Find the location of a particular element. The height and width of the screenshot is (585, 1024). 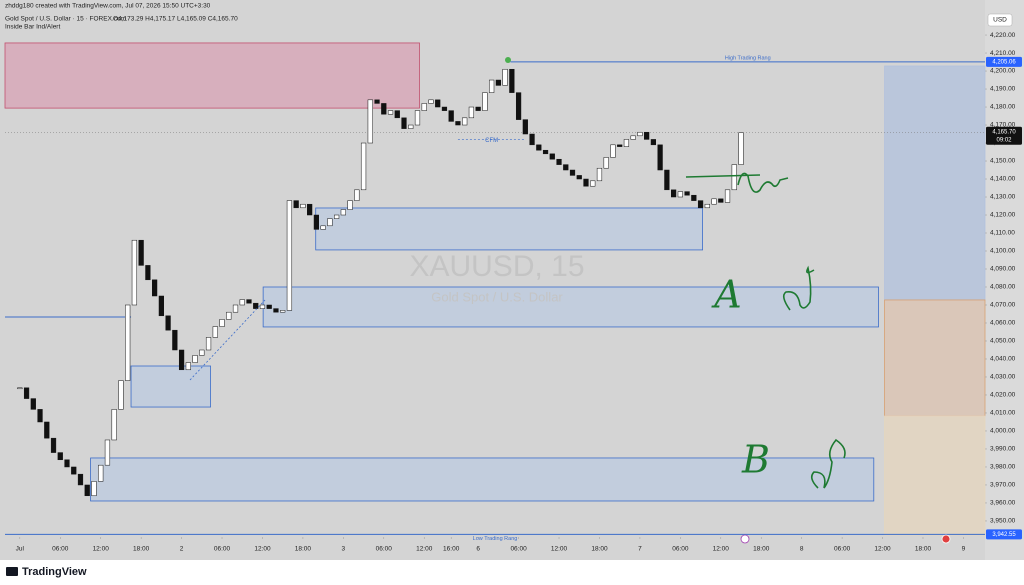

x-tick-label: 6 is located at coordinates (478, 549).